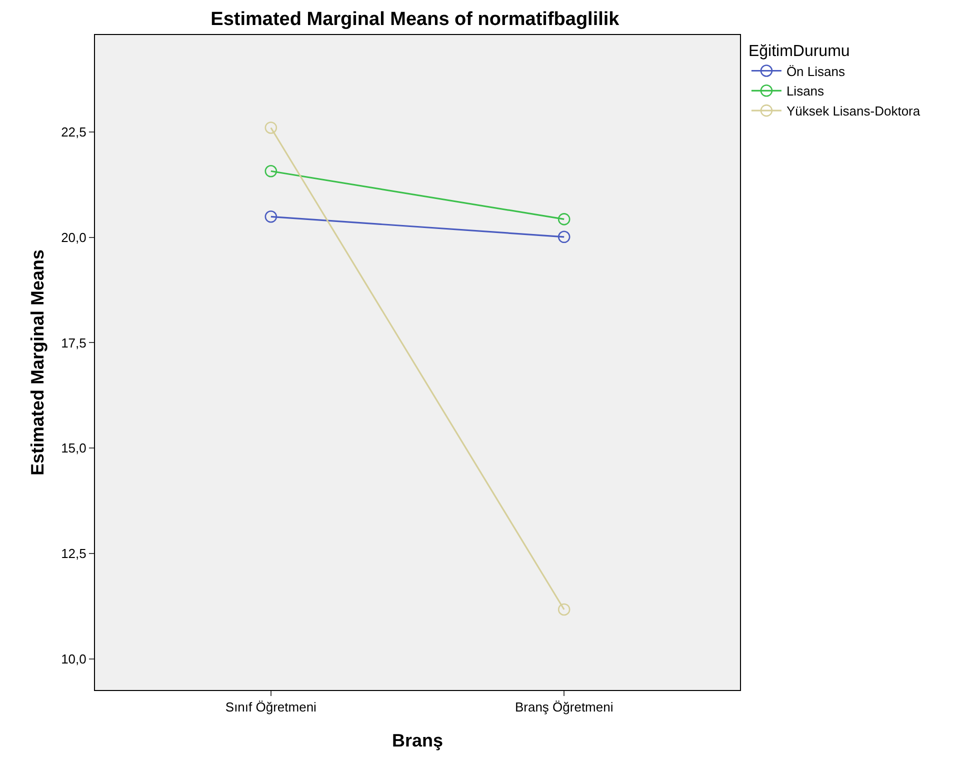 The image size is (965, 771). Describe the element at coordinates (415, 19) in the screenshot. I see `chart-title: Estimated Marginal Means of normatifbaglilik` at that location.